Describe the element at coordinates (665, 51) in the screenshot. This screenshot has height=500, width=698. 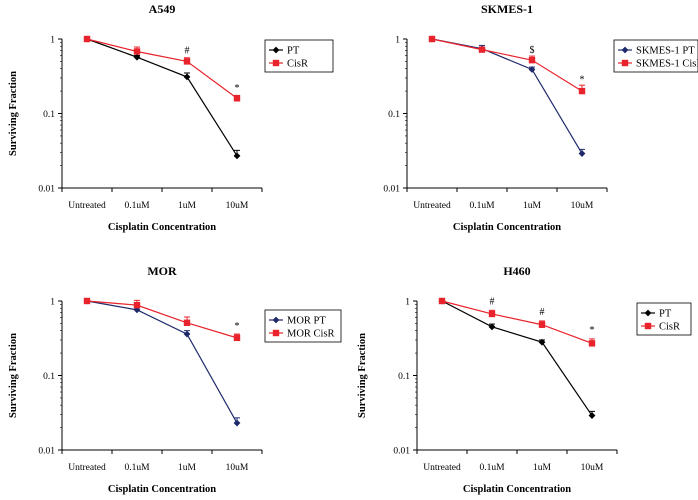
I see `legend-label: SKMES-1 PT` at that location.